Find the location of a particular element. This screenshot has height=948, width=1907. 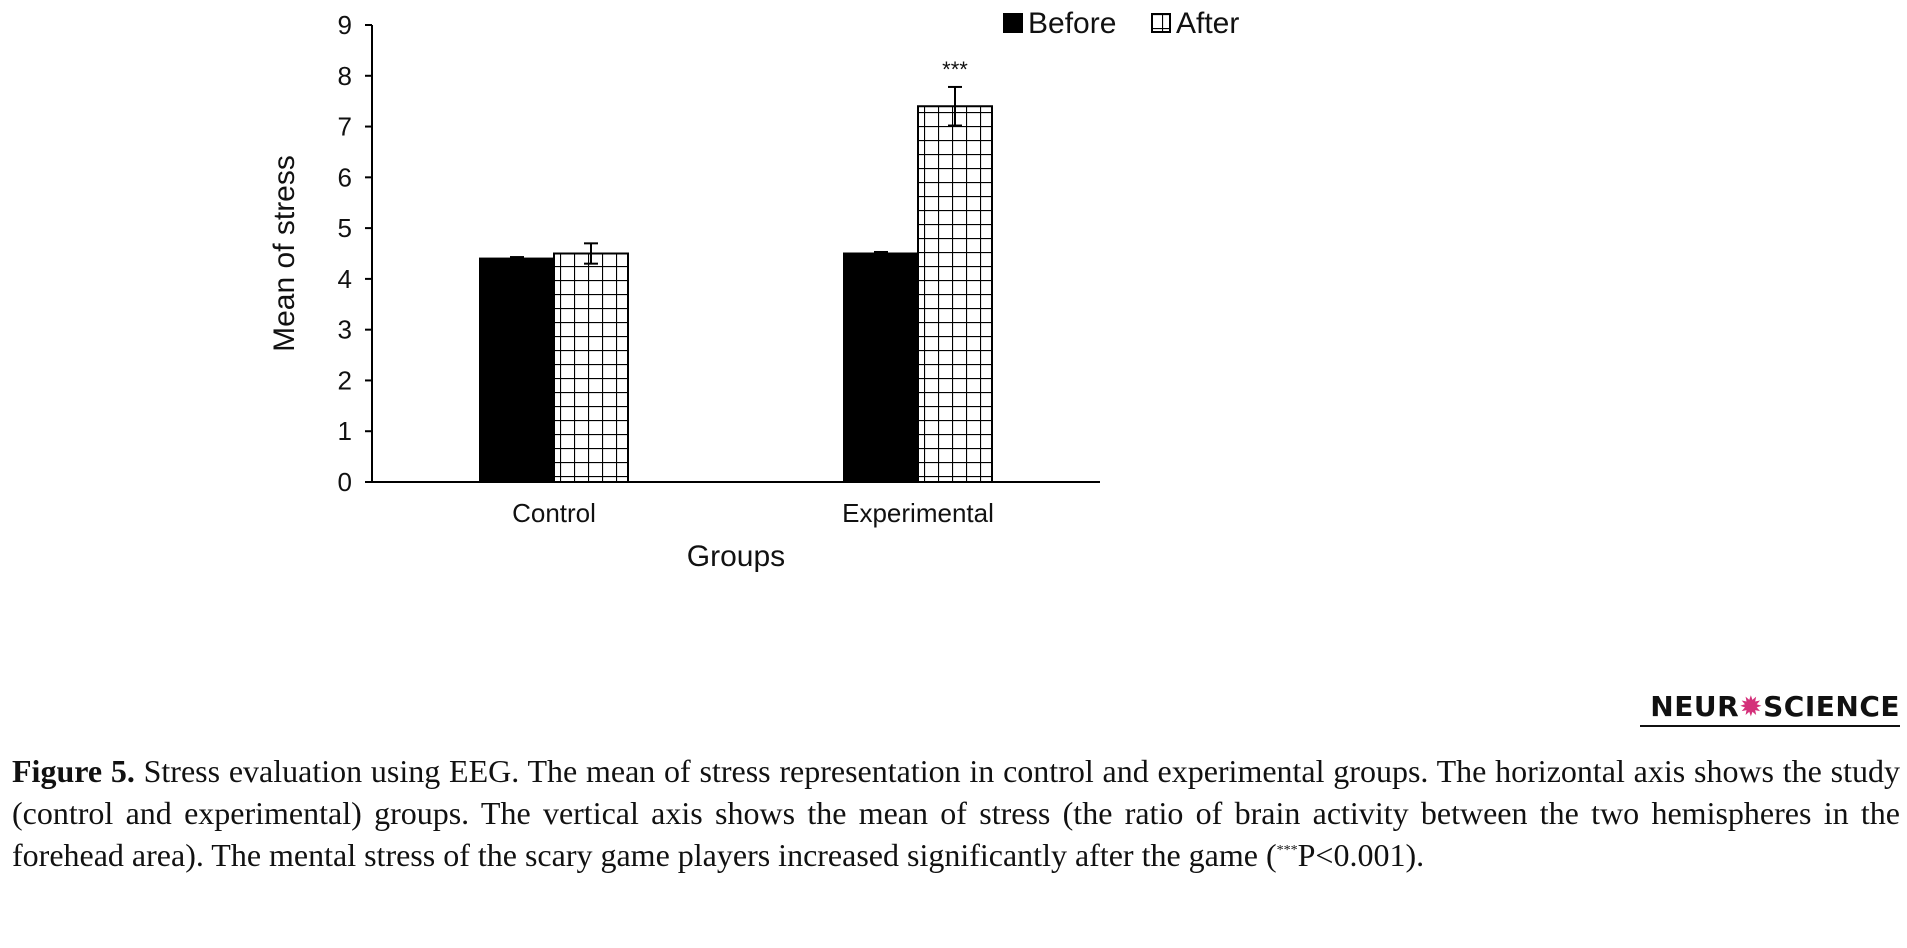

y-tick-label: 9 is located at coordinates (345, 25).